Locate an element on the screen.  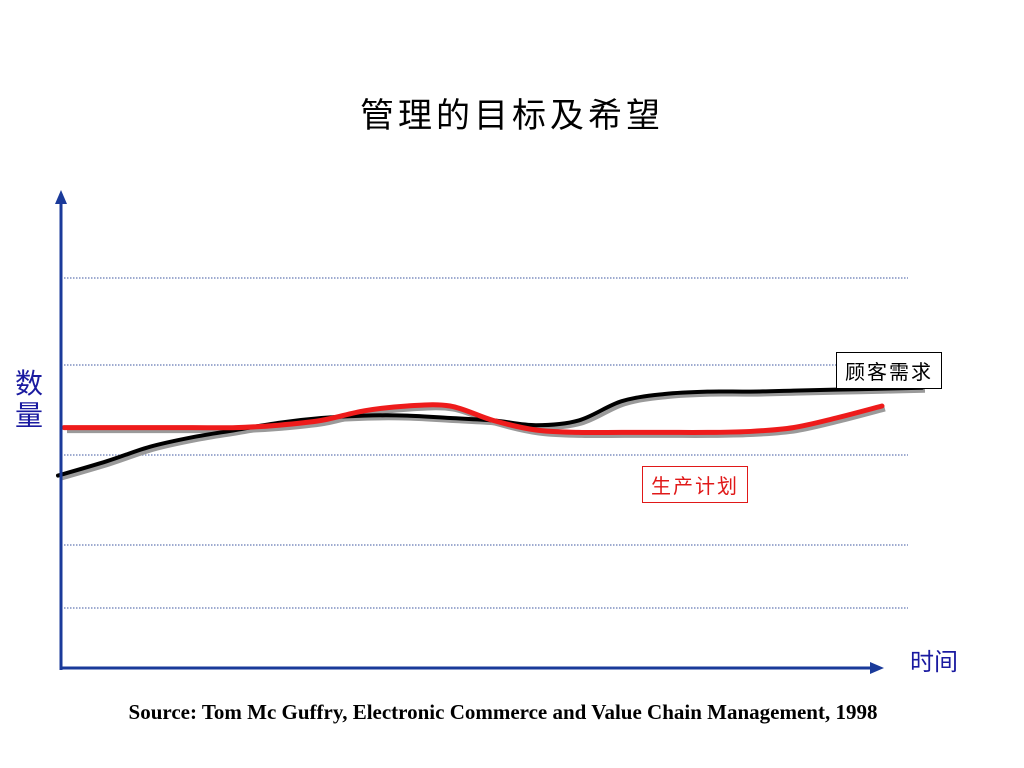
y-axis-arrow is located at coordinates (61, 197).